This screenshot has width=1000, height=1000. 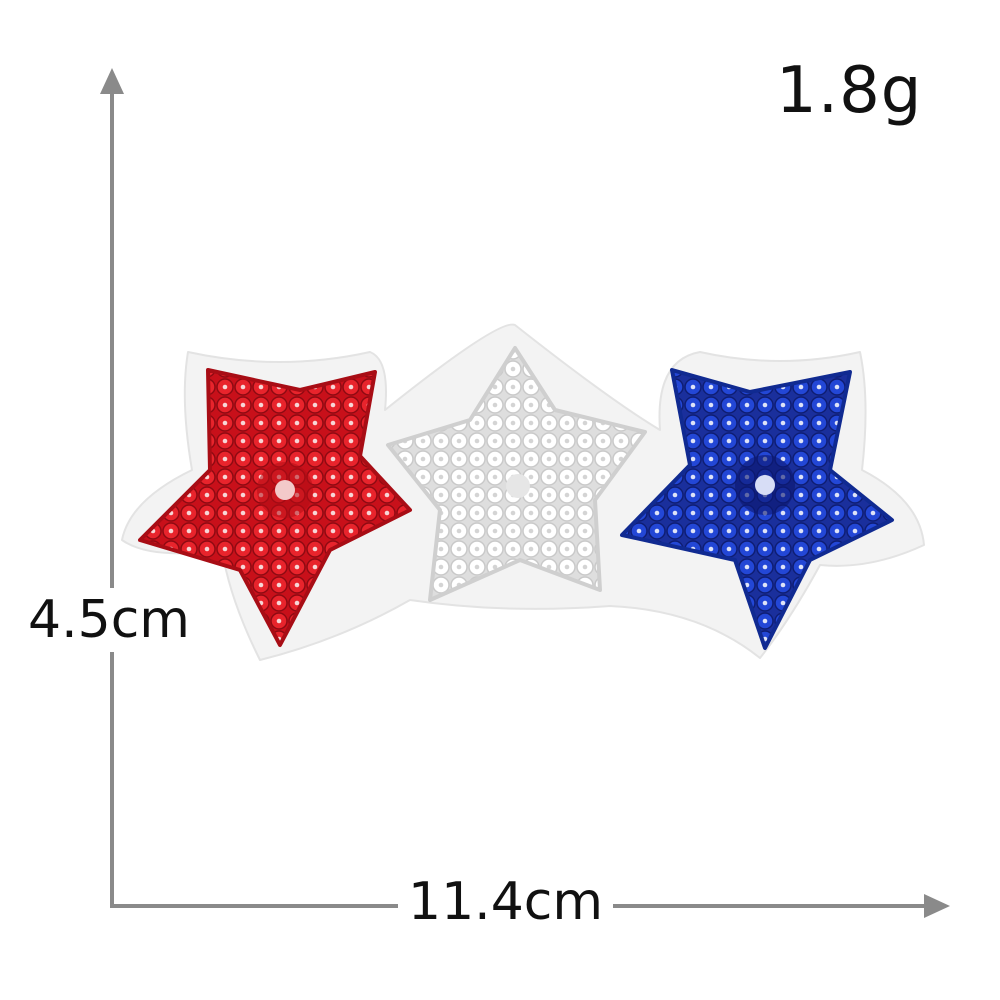 What do you see at coordinates (757, 509) in the screenshot?
I see `blue-sequin-star` at bounding box center [757, 509].